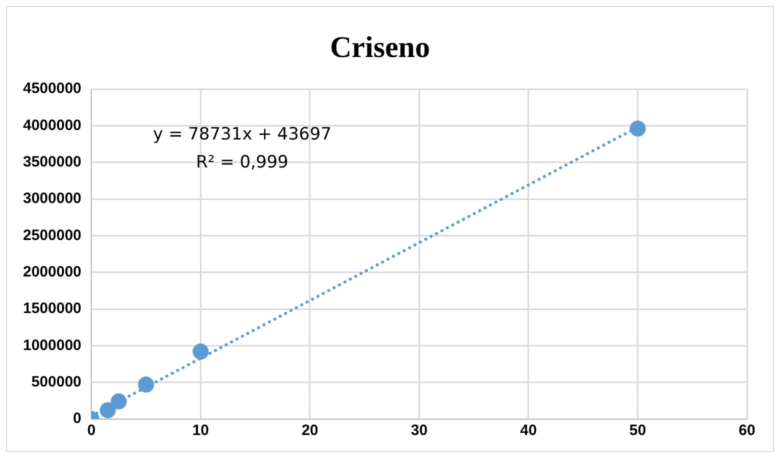 The height and width of the screenshot is (457, 780). I want to click on x-tick-label: 30, so click(419, 431).